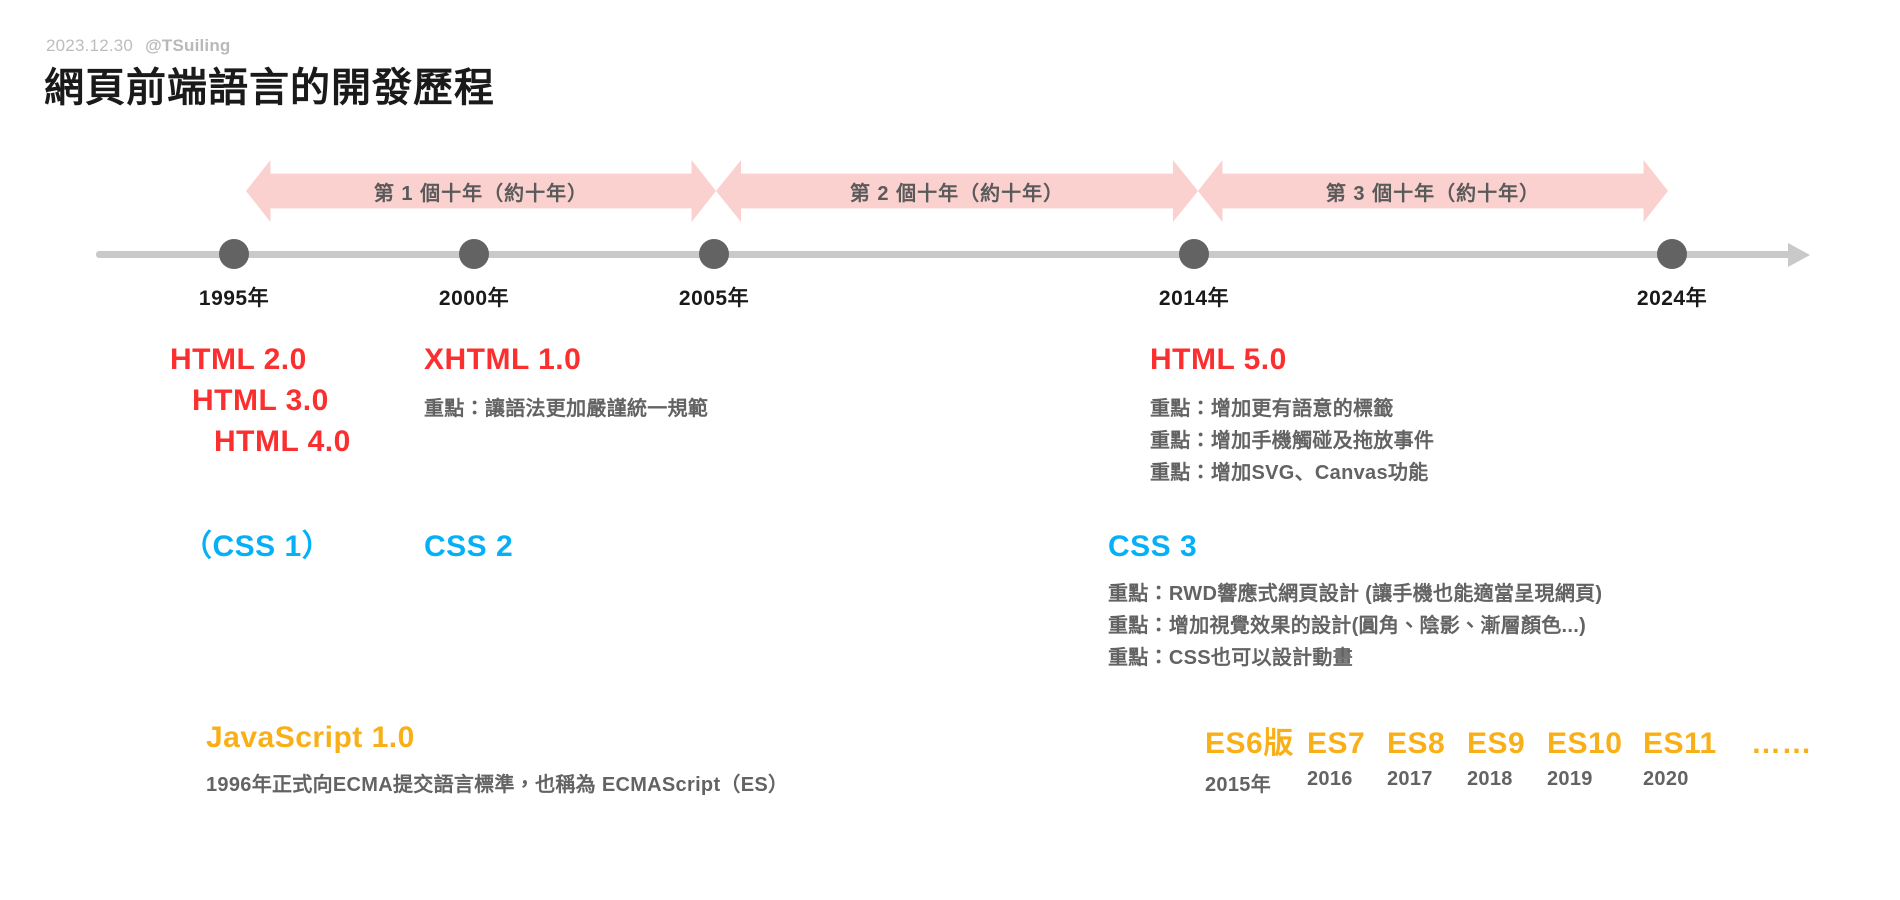 This screenshot has width=1900, height=900. I want to click on decade-arrow-1: 第 1 個十年（約十年）, so click(481, 191).